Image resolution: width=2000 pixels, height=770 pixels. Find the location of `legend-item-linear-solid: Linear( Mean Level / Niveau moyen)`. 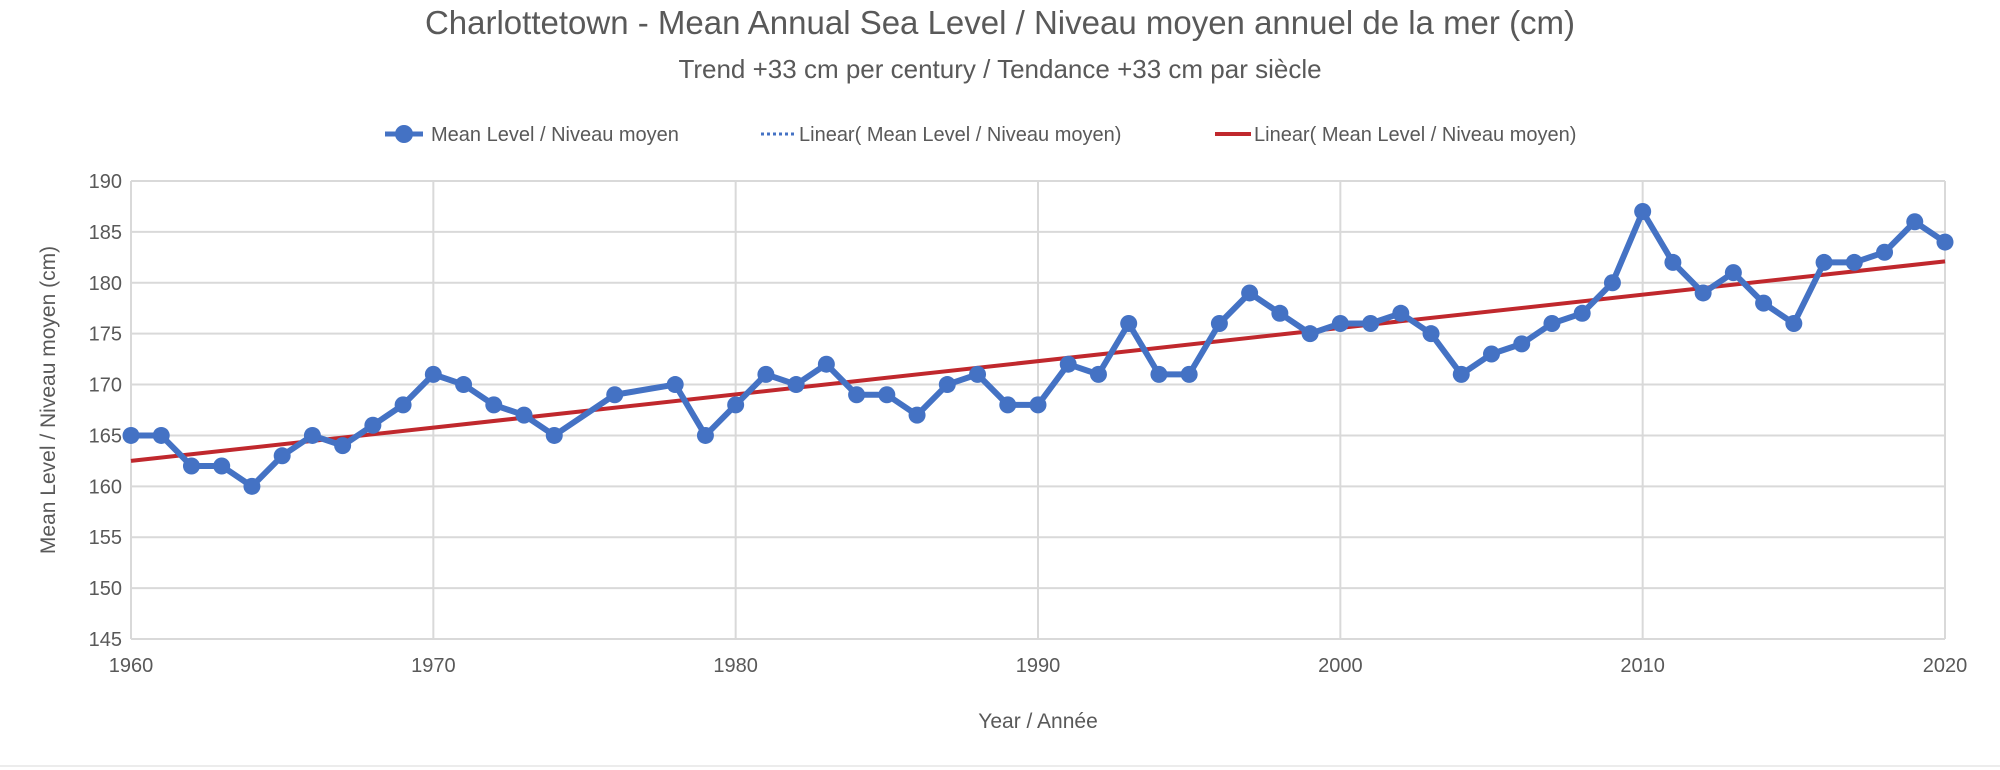

legend-item-linear-solid: Linear( Mean Level / Niveau moyen) is located at coordinates (1395, 135).